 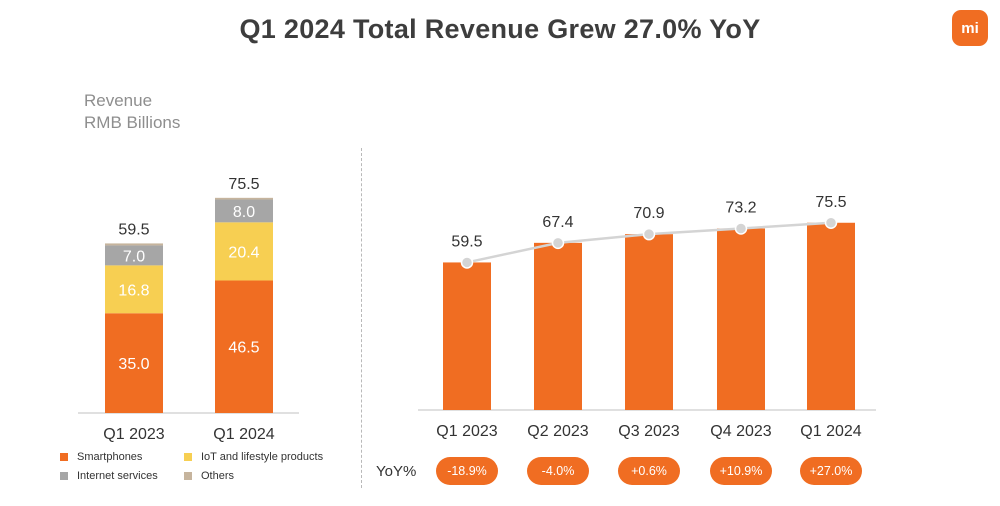 What do you see at coordinates (557, 431) in the screenshot?
I see `x-tick-label-q2-2023: Q2 2023` at bounding box center [557, 431].